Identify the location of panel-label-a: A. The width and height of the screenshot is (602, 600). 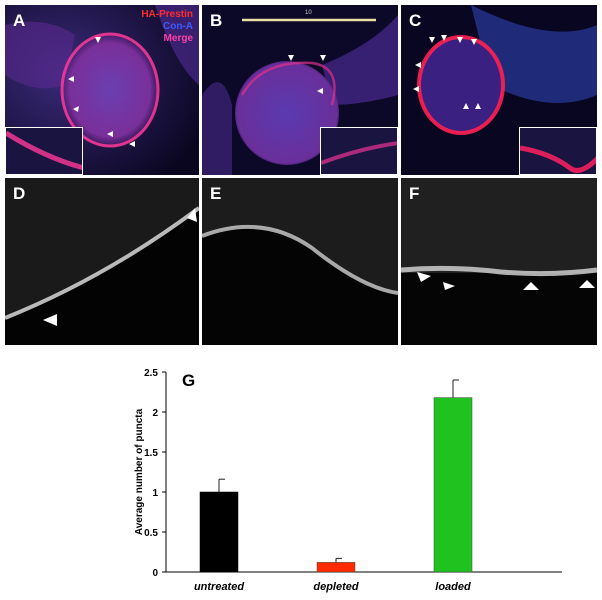
(19, 20).